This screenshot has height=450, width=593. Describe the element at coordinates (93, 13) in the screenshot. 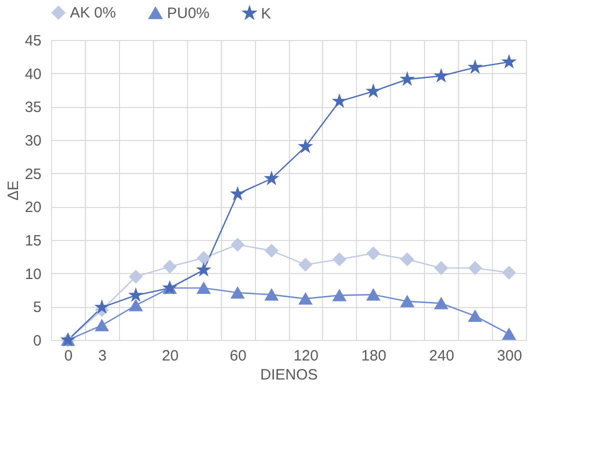

I see `legend-label: AK 0%` at that location.